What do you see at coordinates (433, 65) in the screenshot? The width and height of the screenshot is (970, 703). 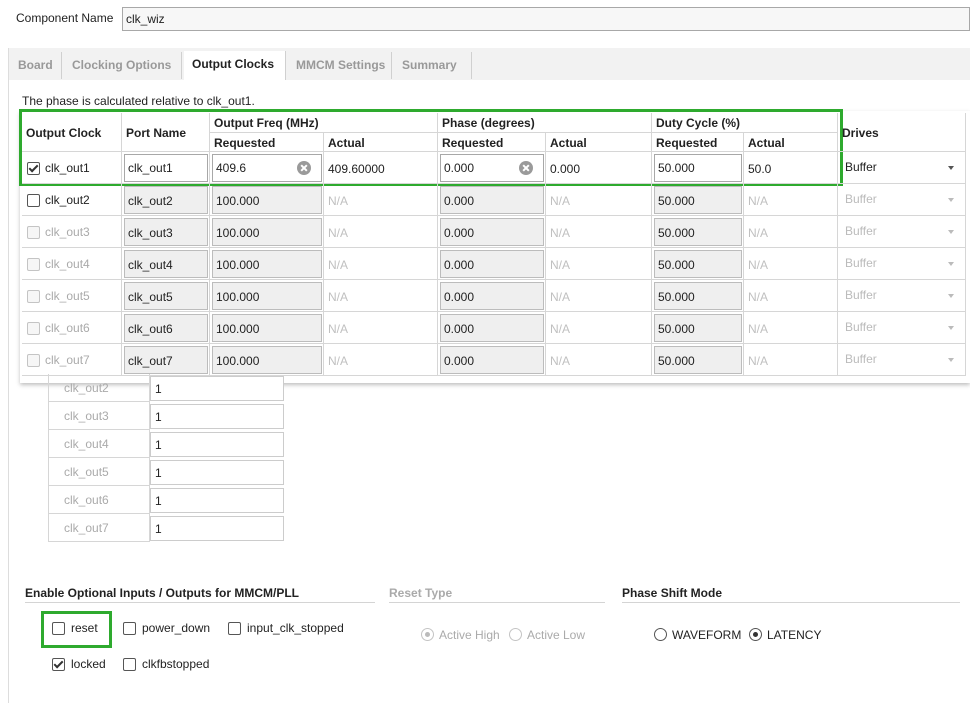 I see `tab: Summary` at bounding box center [433, 65].